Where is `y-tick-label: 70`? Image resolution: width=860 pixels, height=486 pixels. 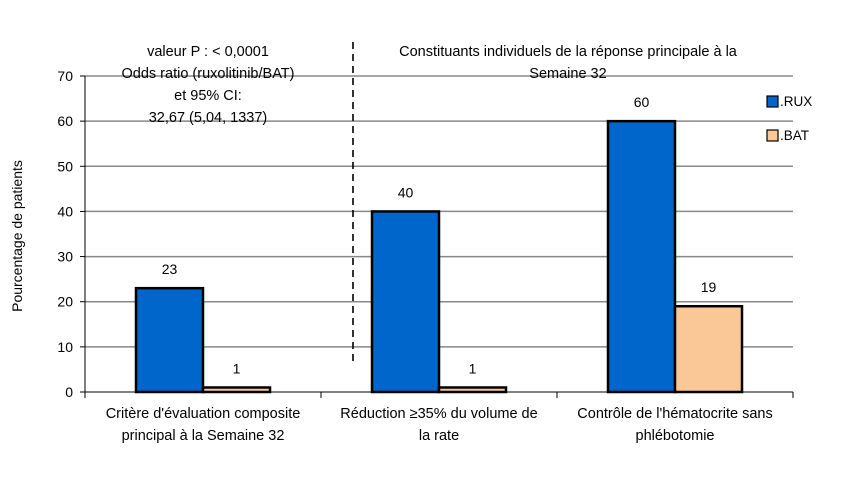
y-tick-label: 70 is located at coordinates (65, 76).